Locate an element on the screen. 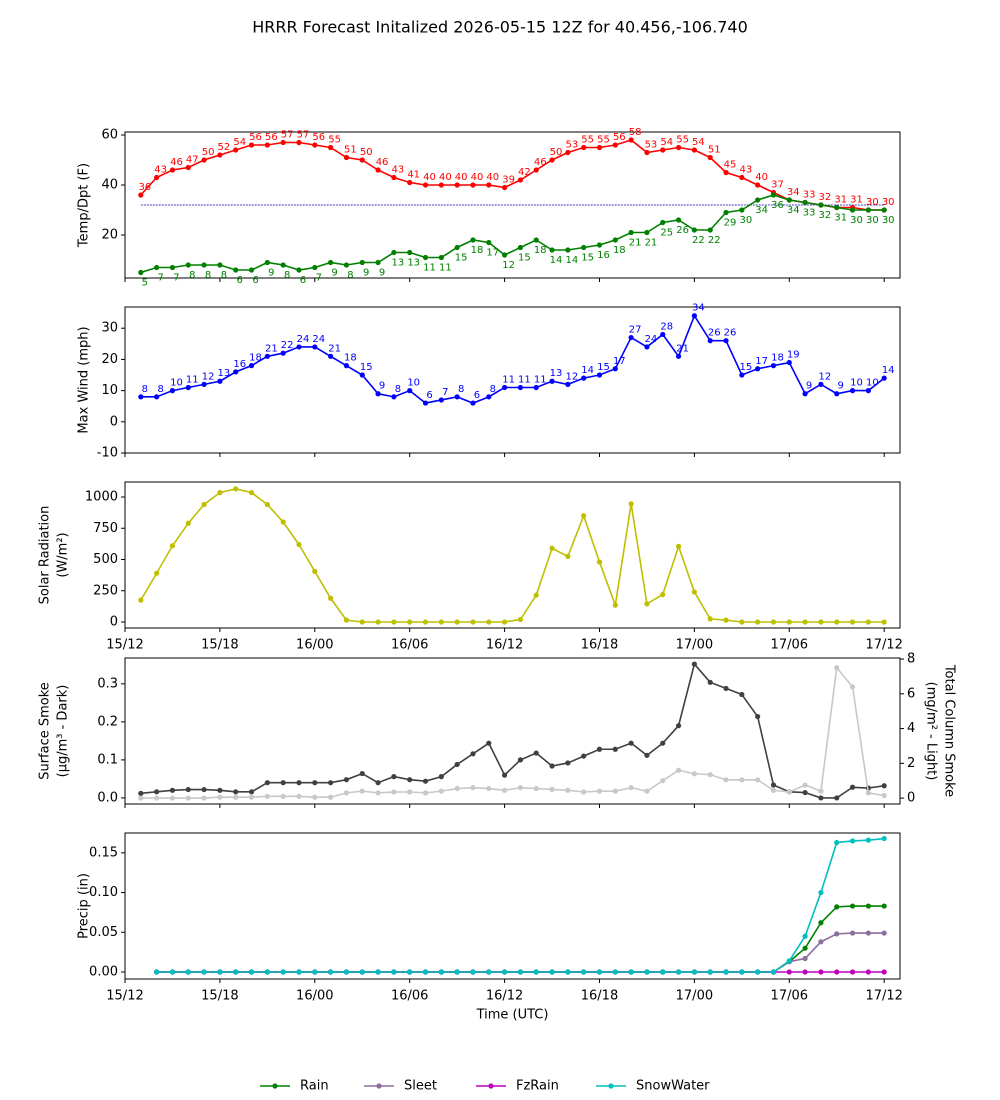  data-label: 7 is located at coordinates (176, 278).